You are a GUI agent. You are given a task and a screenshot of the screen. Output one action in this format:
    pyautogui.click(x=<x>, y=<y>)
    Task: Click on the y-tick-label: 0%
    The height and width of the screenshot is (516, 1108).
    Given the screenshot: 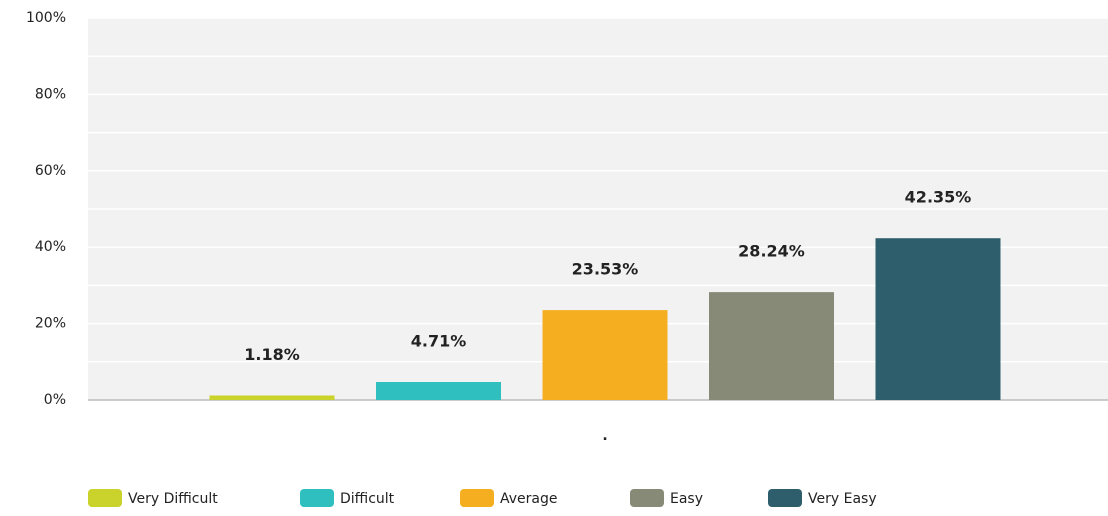 What is the action you would take?
    pyautogui.click(x=55, y=400)
    